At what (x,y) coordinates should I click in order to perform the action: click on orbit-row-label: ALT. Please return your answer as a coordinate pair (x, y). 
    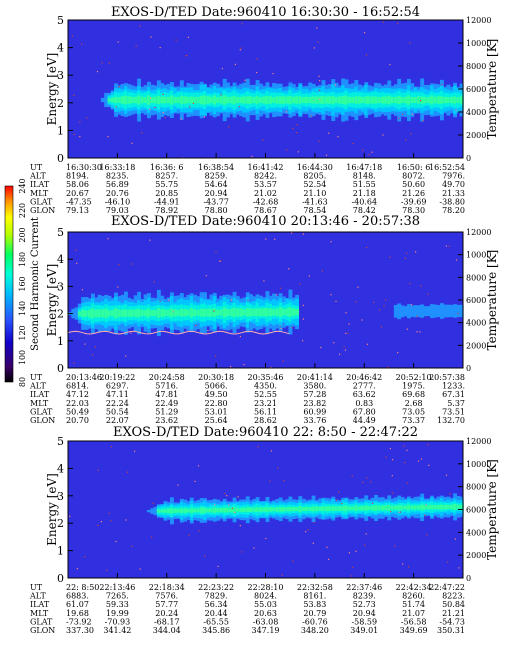
    Looking at the image, I should click on (37, 386).